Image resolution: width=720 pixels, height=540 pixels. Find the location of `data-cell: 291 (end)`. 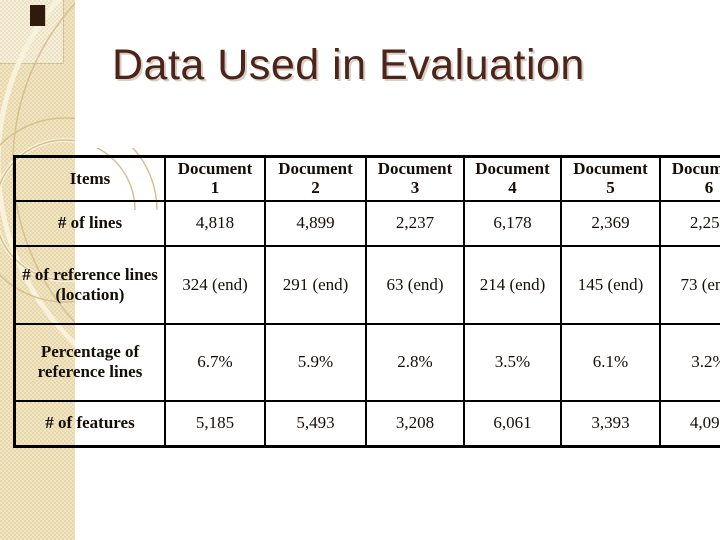

data-cell: 291 (end) is located at coordinates (315, 284).